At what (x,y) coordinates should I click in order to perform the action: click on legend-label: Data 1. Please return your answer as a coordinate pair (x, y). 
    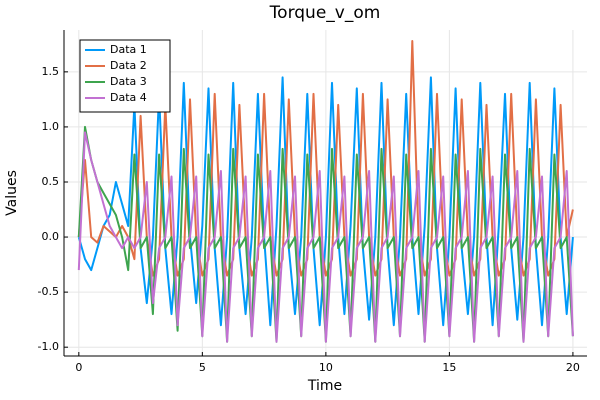
    Looking at the image, I should click on (128, 49).